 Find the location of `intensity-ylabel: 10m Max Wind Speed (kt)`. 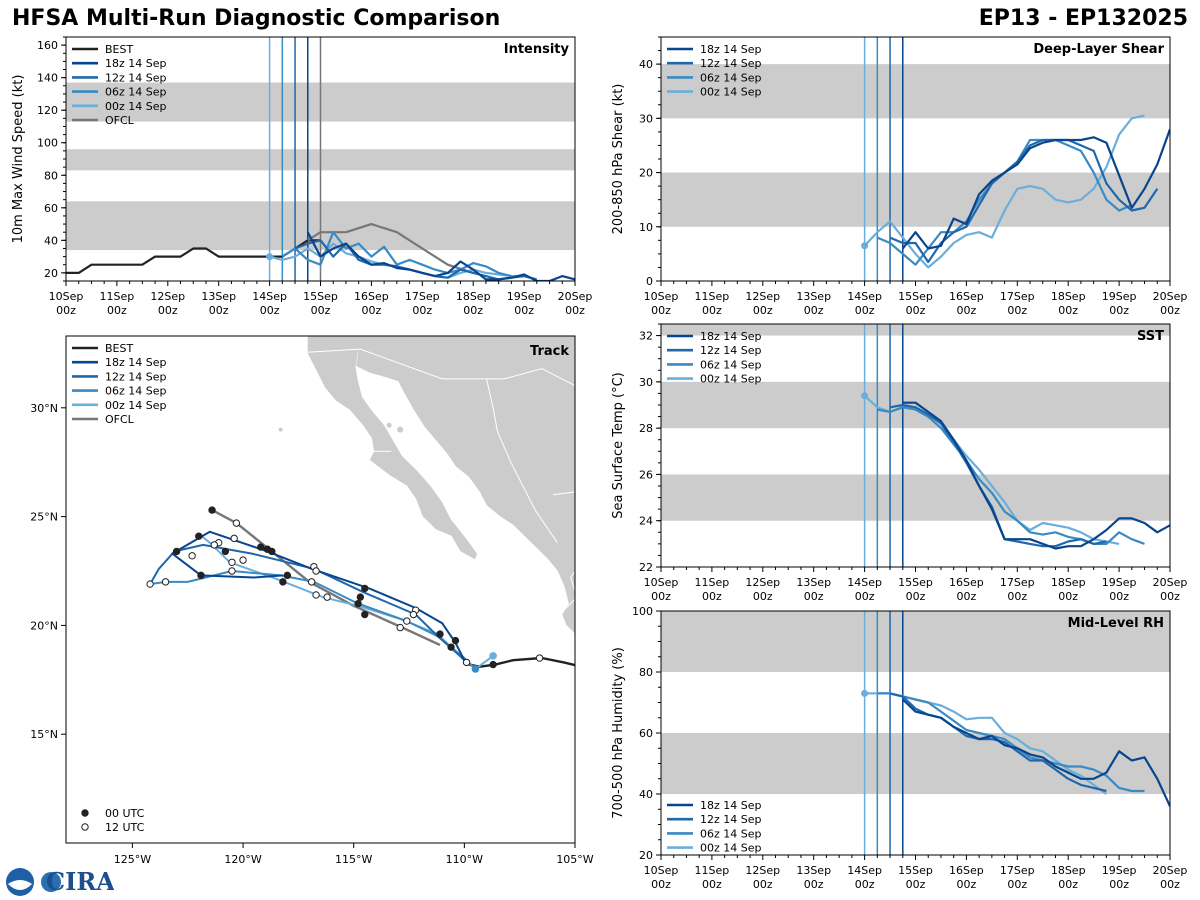

intensity-ylabel: 10m Max Wind Speed (kt) is located at coordinates (18, 159).